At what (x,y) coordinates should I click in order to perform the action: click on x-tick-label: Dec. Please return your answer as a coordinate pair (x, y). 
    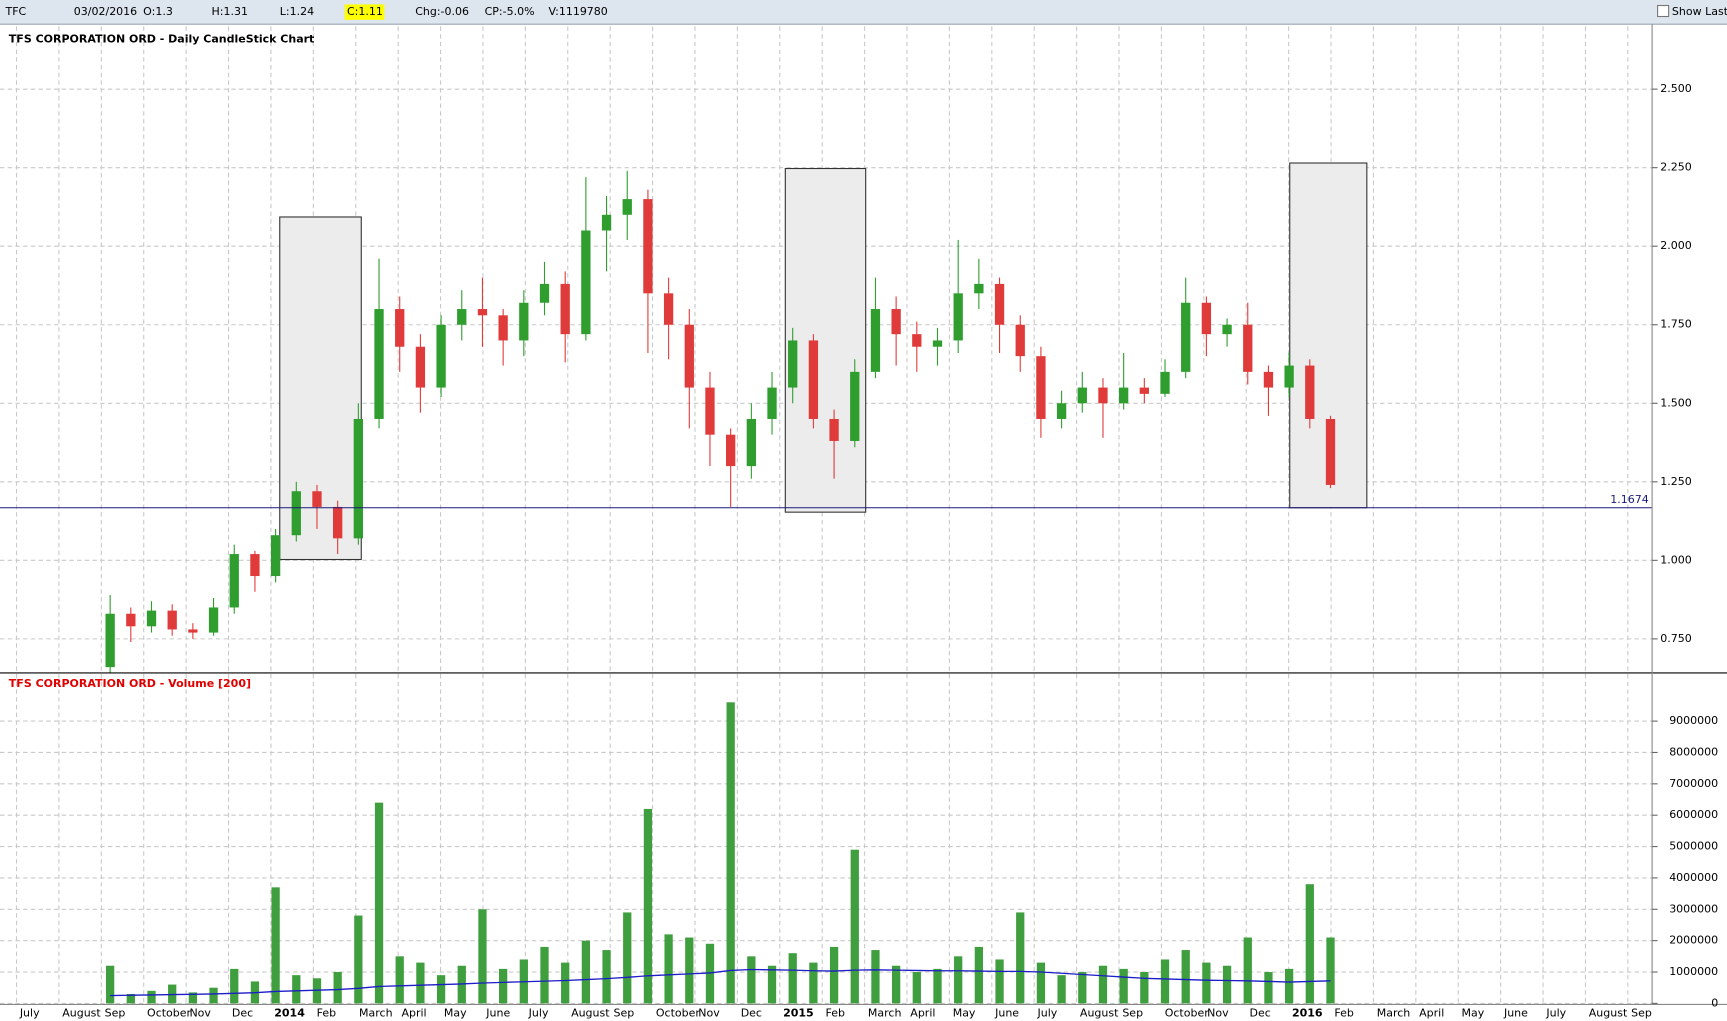
    Looking at the image, I should click on (242, 1012).